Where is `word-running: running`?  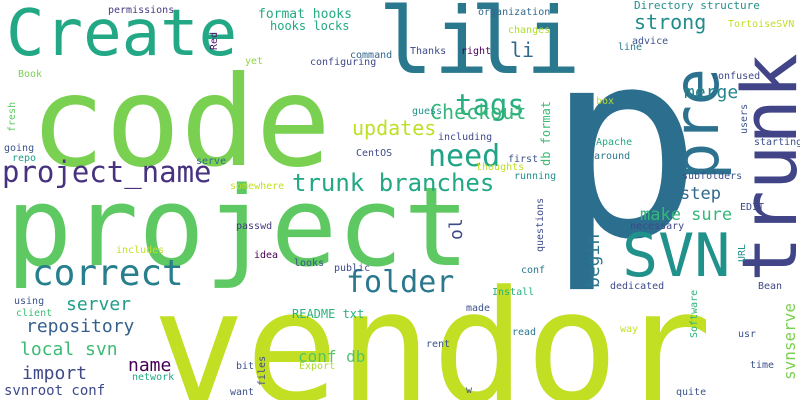 word-running: running is located at coordinates (535, 176).